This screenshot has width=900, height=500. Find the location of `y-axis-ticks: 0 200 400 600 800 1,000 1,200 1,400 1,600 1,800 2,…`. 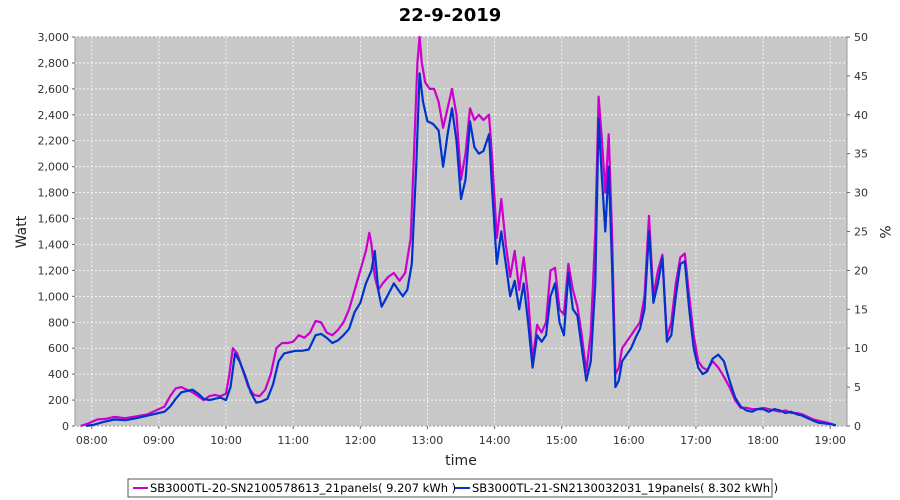

y-axis-ticks: 0 200 400 600 800 1,000 1,200 1,400 1,600 1,800 2,… is located at coordinates (56, 232).